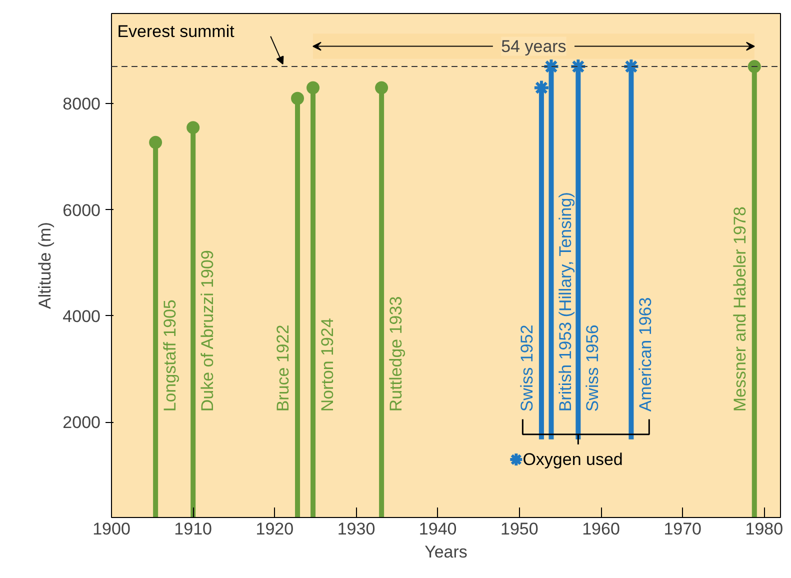 Image resolution: width=791 pixels, height=578 pixels. Describe the element at coordinates (45, 265) in the screenshot. I see `y-axis-title: Altitude (m)` at that location.